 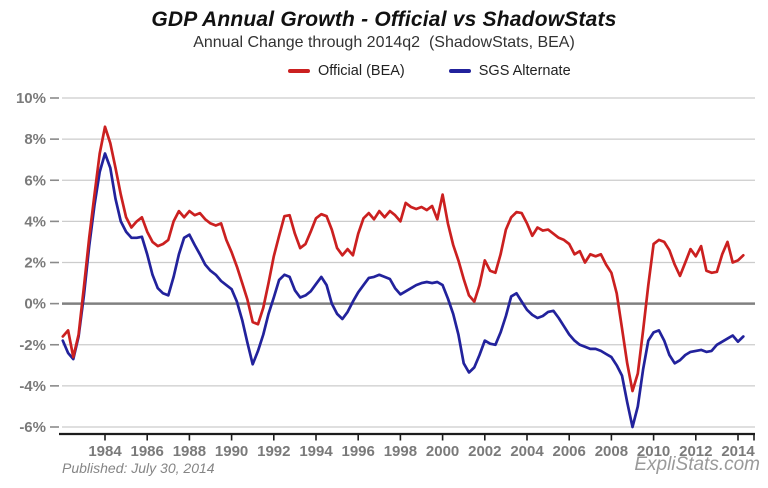 What do you see at coordinates (695, 451) in the screenshot?
I see `x-tick-label: 2012` at bounding box center [695, 451].